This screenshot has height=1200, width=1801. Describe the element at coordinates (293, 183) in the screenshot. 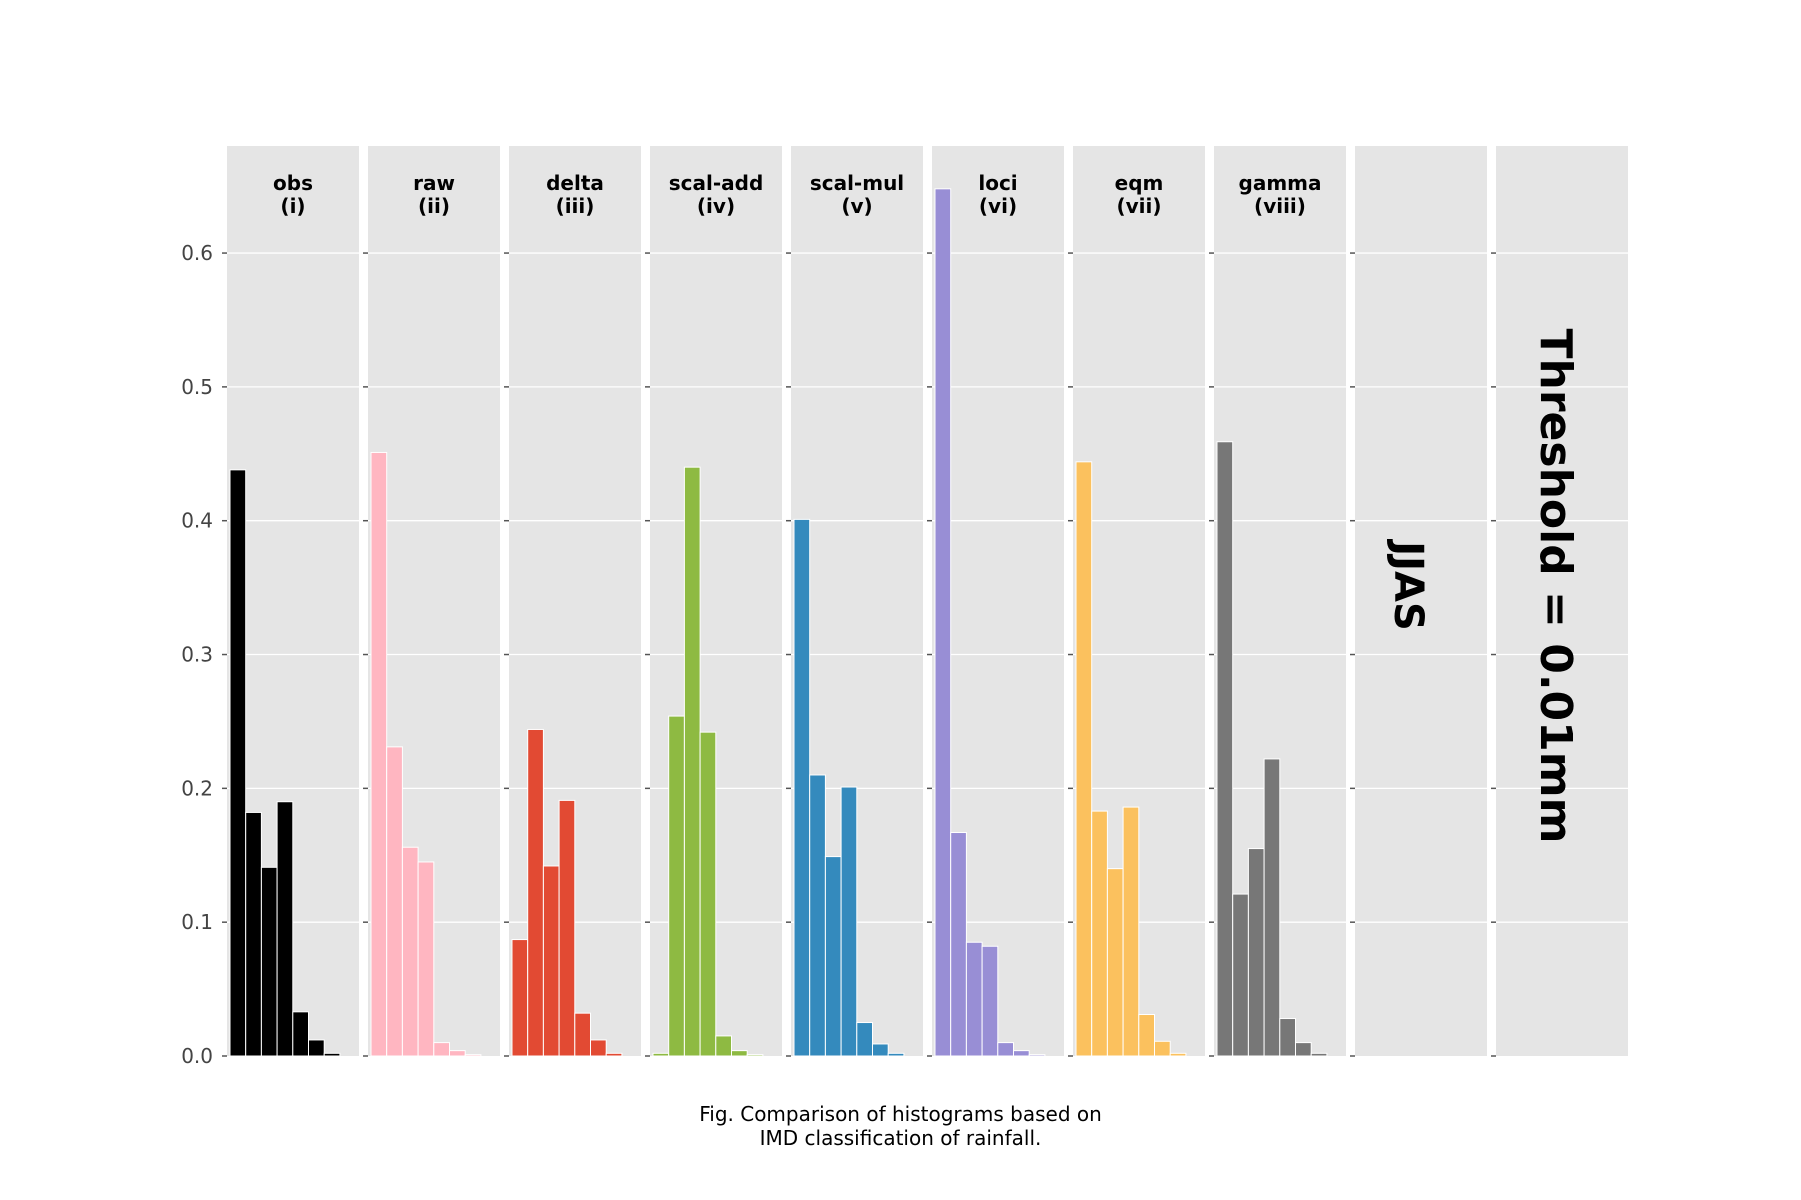

I see `panel-title: obs` at that location.